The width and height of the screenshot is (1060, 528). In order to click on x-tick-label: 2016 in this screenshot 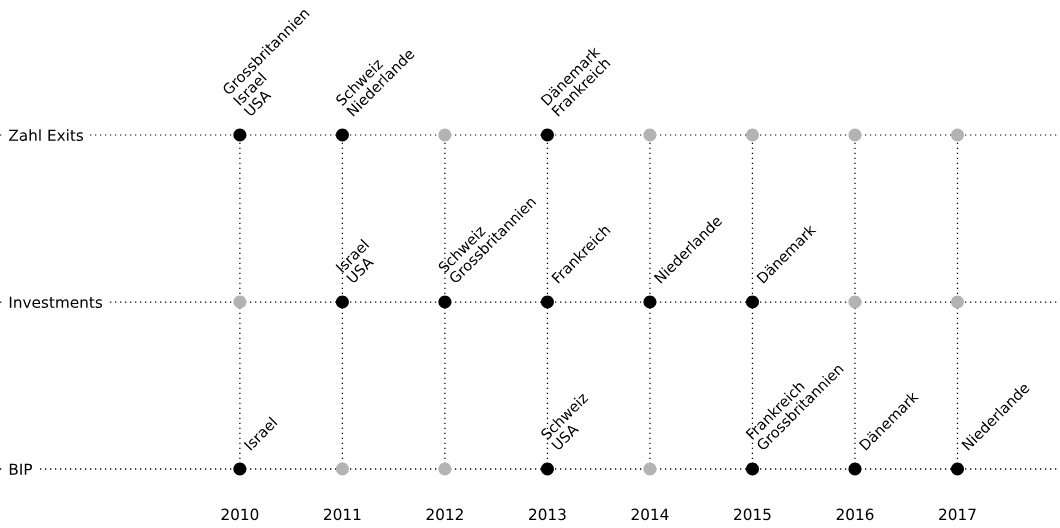, I will do `click(855, 514)`.